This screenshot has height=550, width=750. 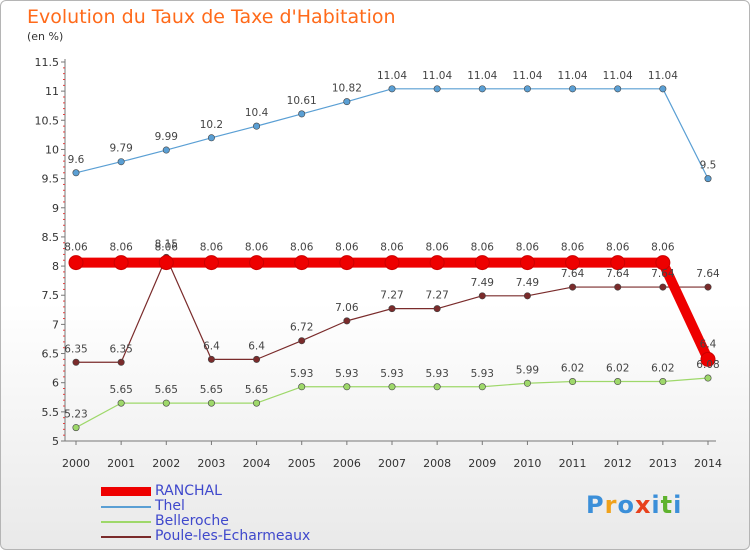 I want to click on proxiti-logo: Proxiti, so click(x=634, y=505).